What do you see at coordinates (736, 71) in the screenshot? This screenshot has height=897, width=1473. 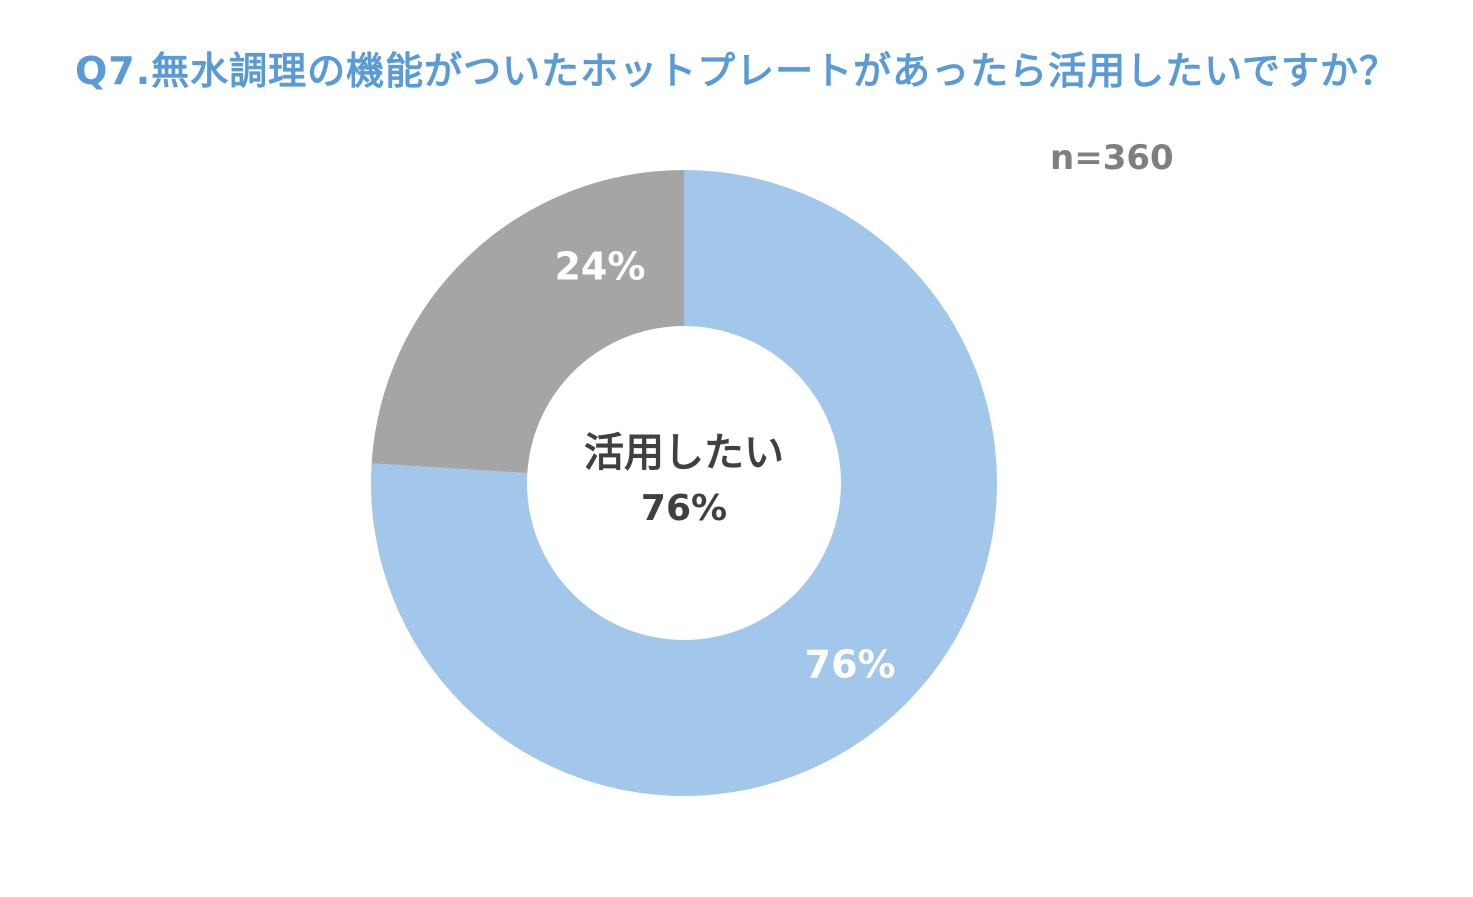 I see `chart-title: Q7.無水調理の機能がついたホットプレートがあったら活用したいですか？` at bounding box center [736, 71].